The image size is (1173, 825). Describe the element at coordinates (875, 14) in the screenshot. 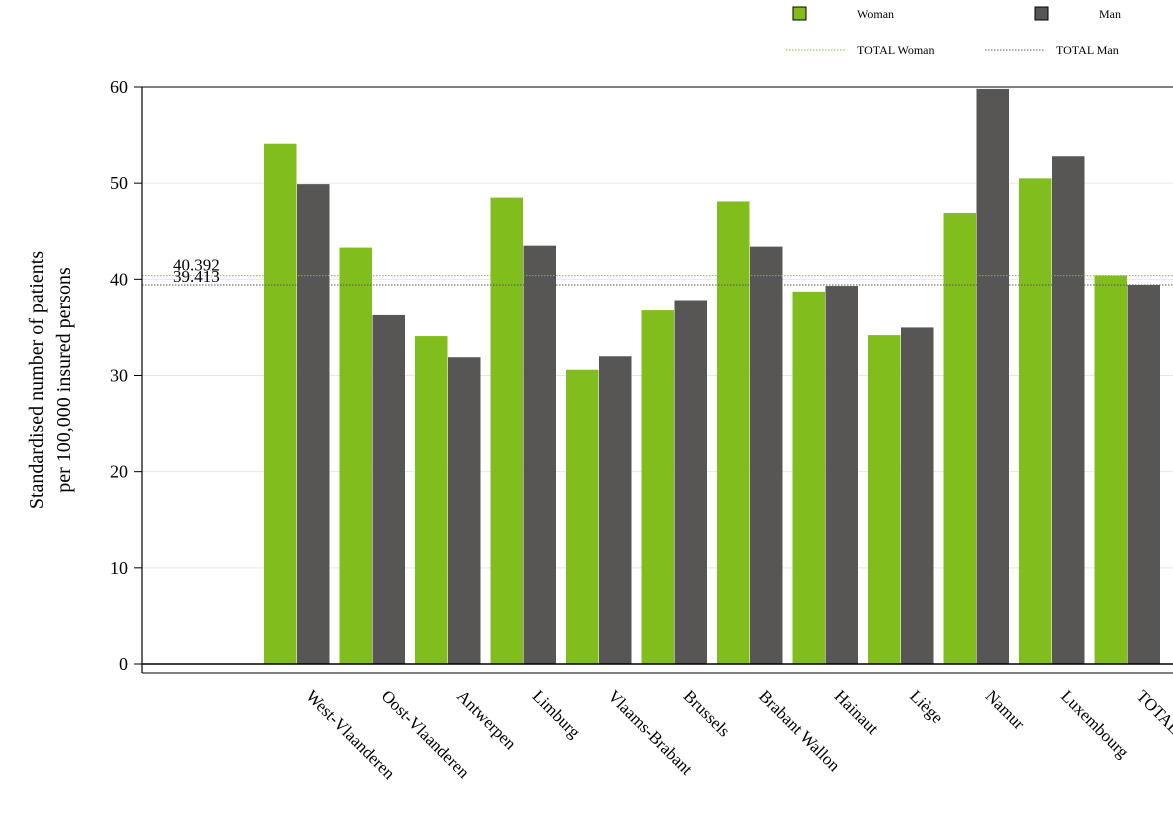

I see `legend-woman-label: Woman` at that location.